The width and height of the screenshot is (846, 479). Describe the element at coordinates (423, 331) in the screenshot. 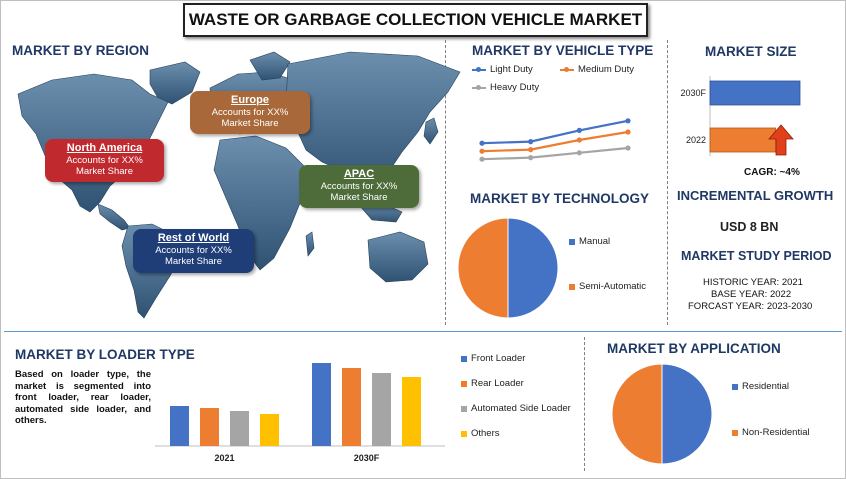

I see `divider-horizontal` at that location.